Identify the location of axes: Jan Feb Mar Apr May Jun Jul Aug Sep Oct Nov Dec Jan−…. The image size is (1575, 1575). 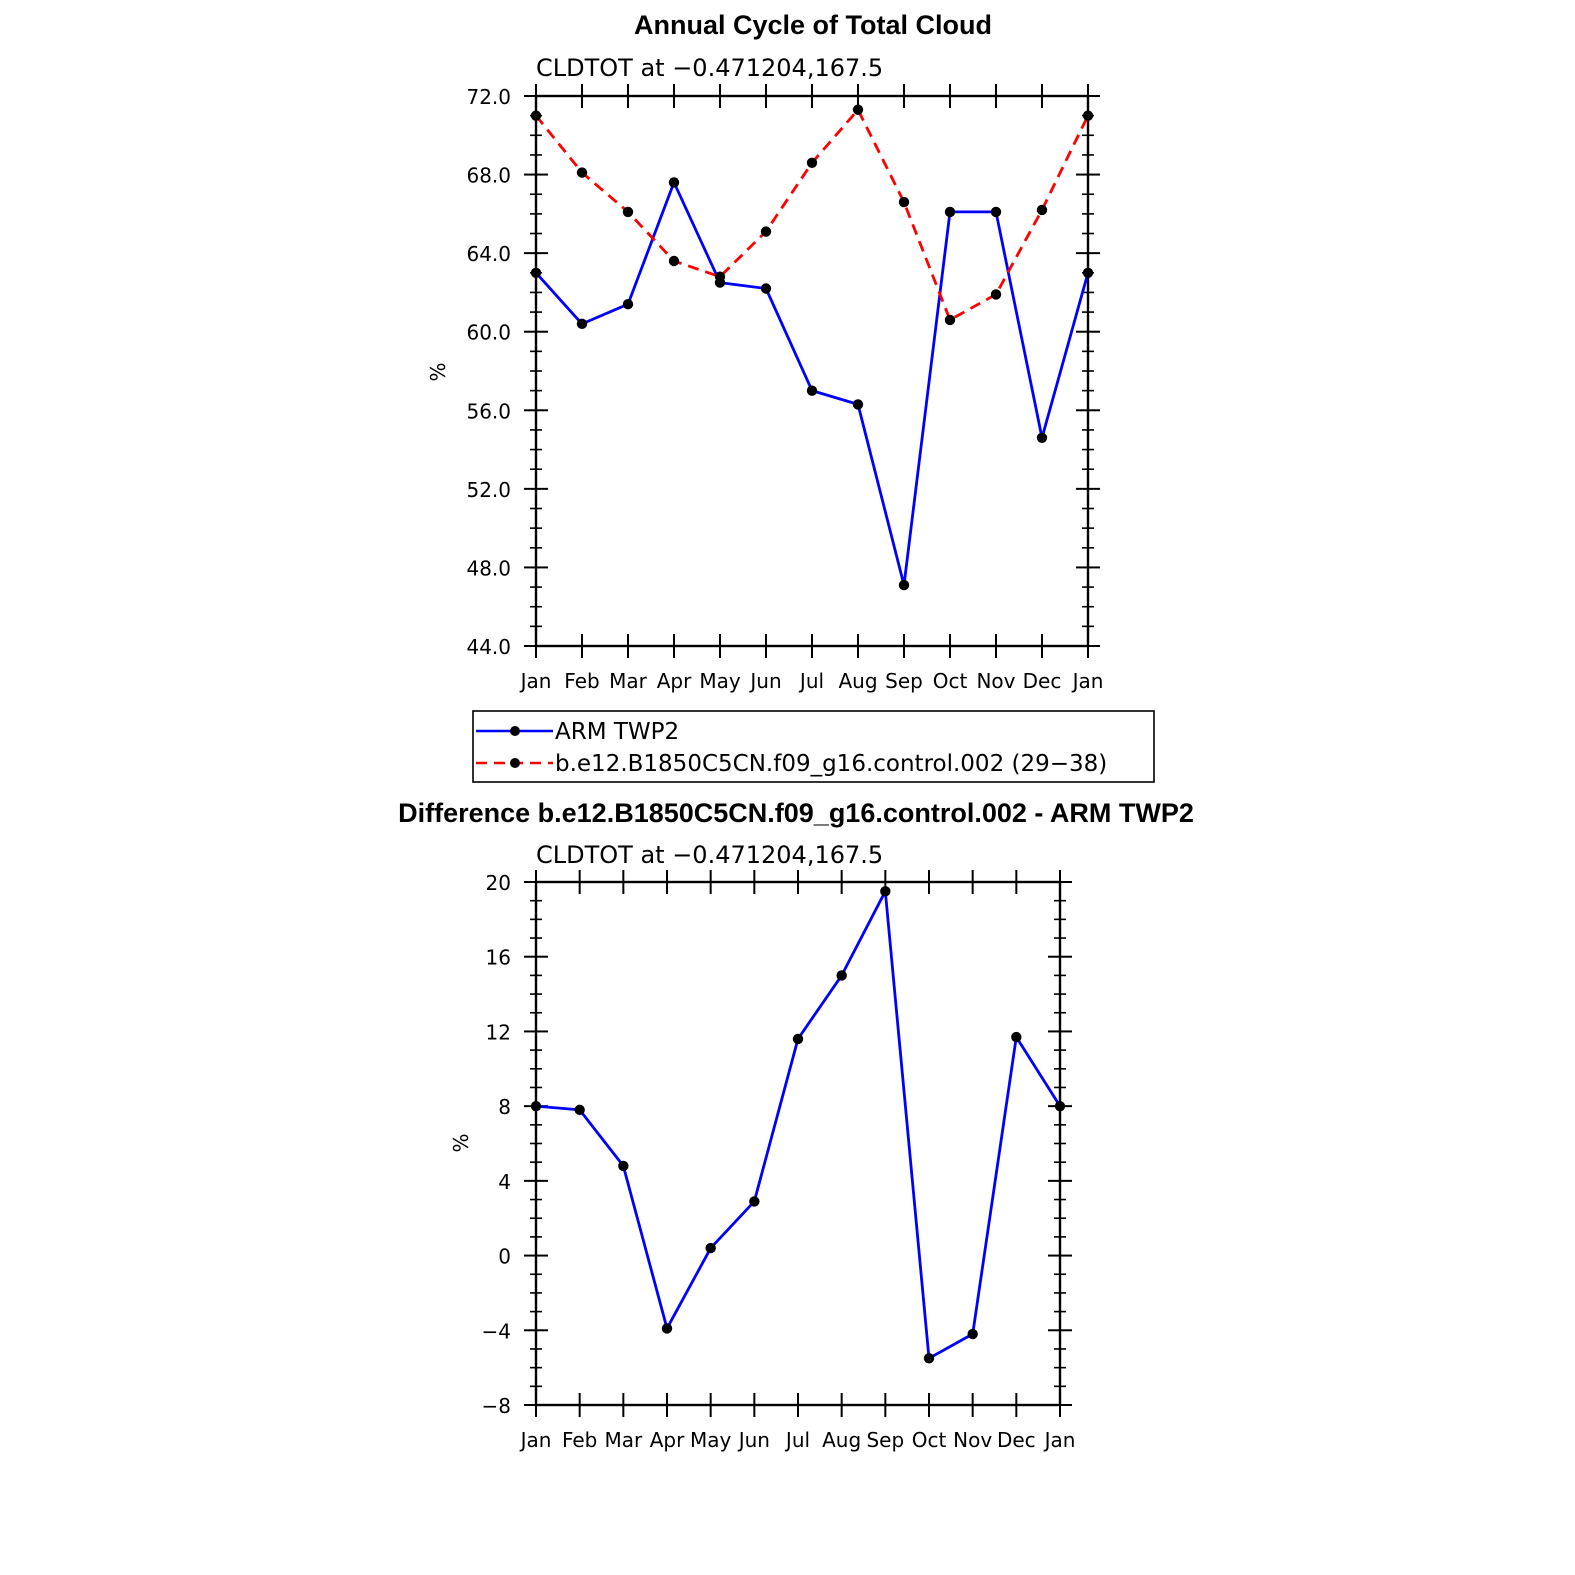
(779, 1161).